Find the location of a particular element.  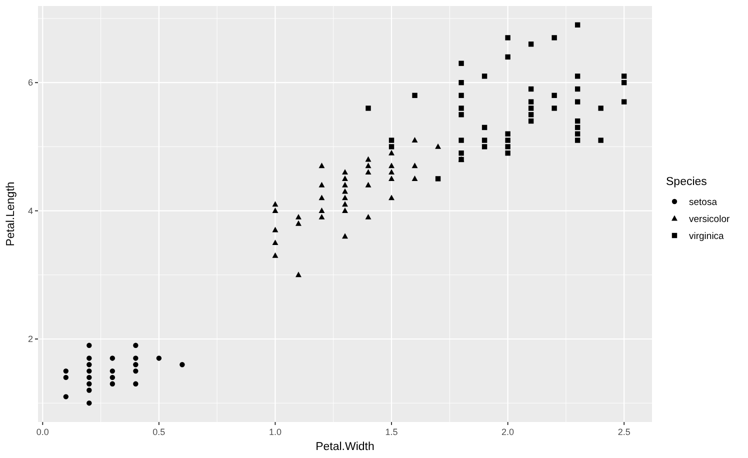

x-axis-title: Petal.Width is located at coordinates (345, 447).